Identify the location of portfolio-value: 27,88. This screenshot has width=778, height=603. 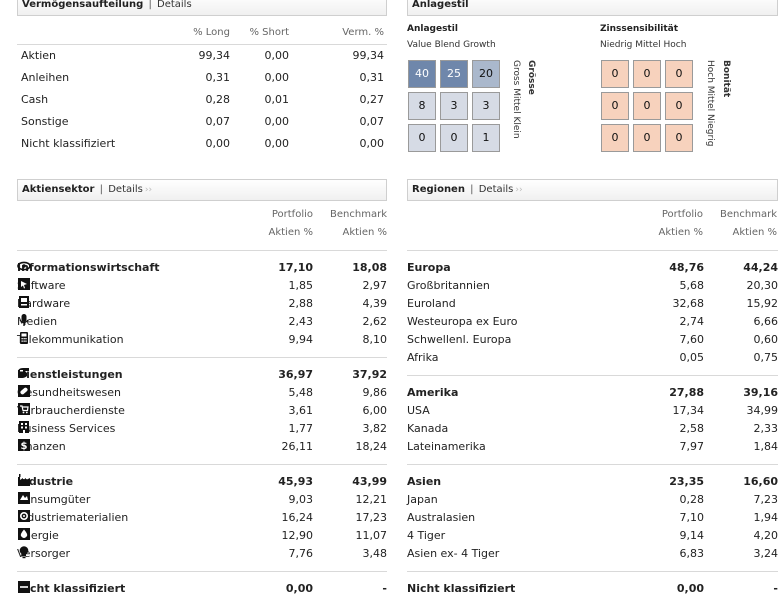
(686, 392).